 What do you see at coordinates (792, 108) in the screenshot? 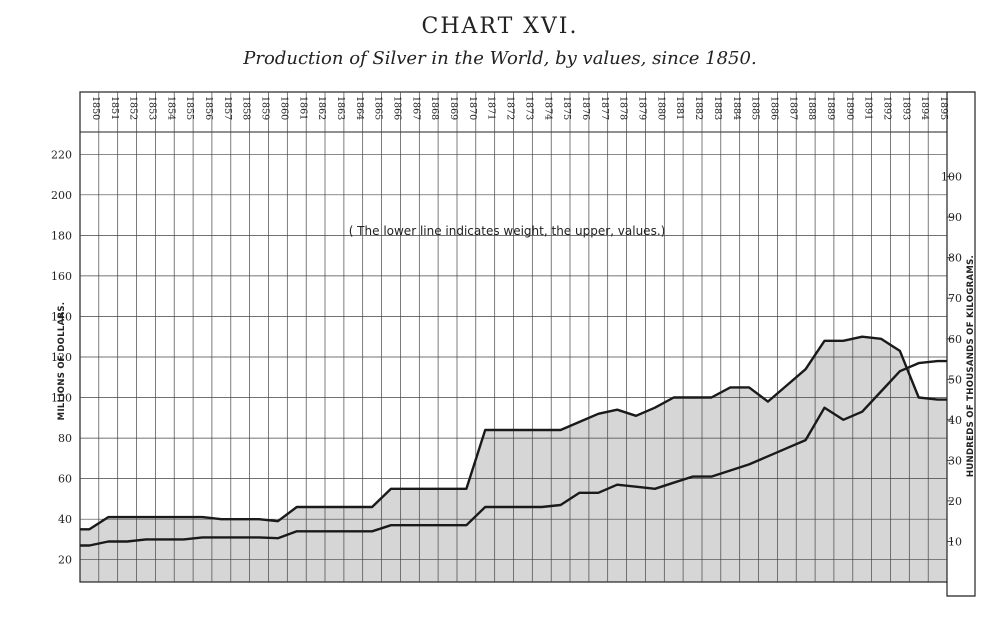
I see `year-label: 1887` at bounding box center [792, 108].